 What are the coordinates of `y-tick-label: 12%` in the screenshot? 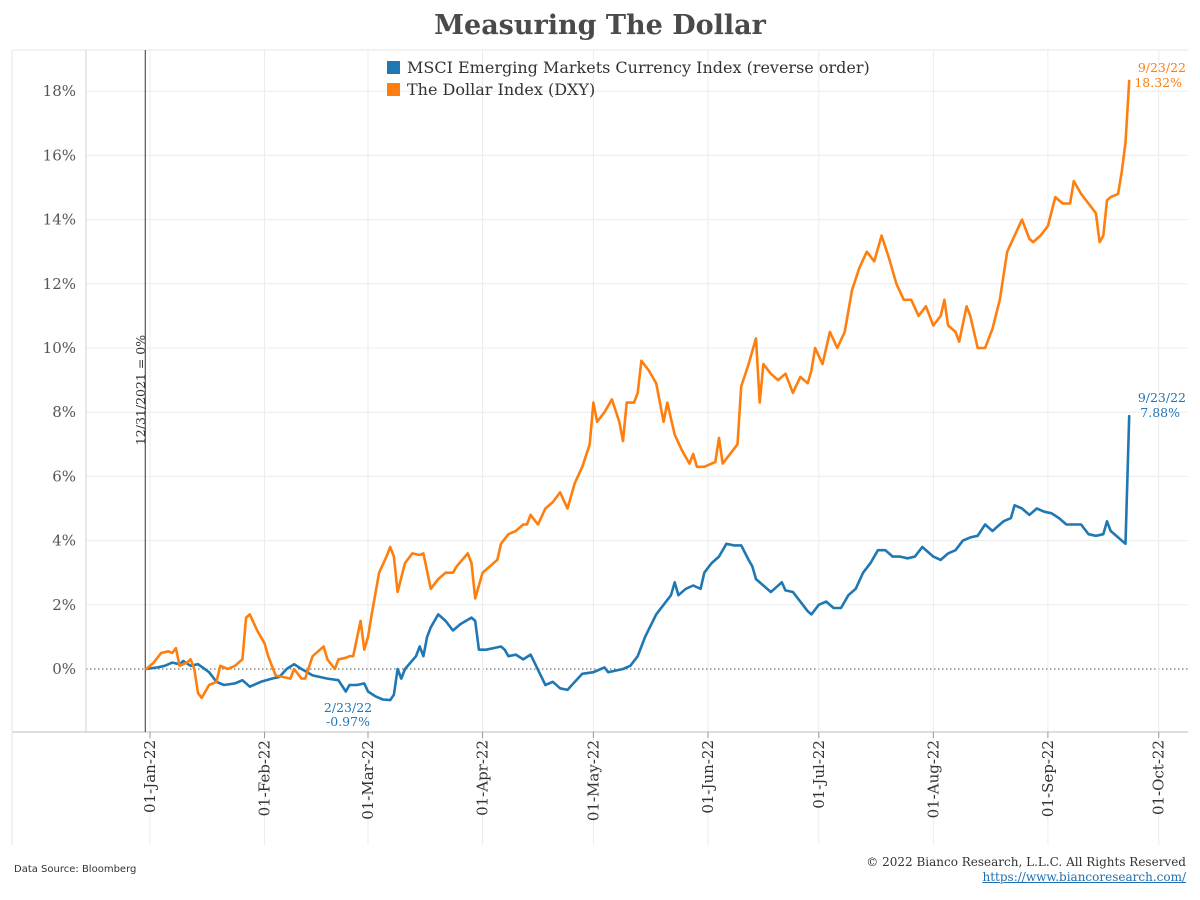 It's located at (59, 284).